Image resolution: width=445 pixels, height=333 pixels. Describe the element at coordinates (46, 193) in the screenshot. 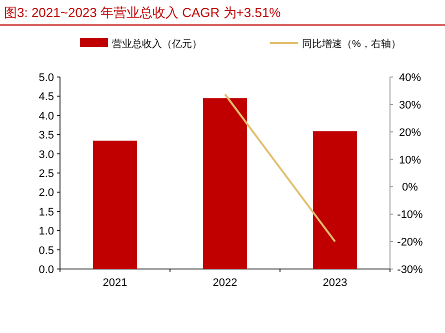

I see `y-tick-label: 2.0` at that location.